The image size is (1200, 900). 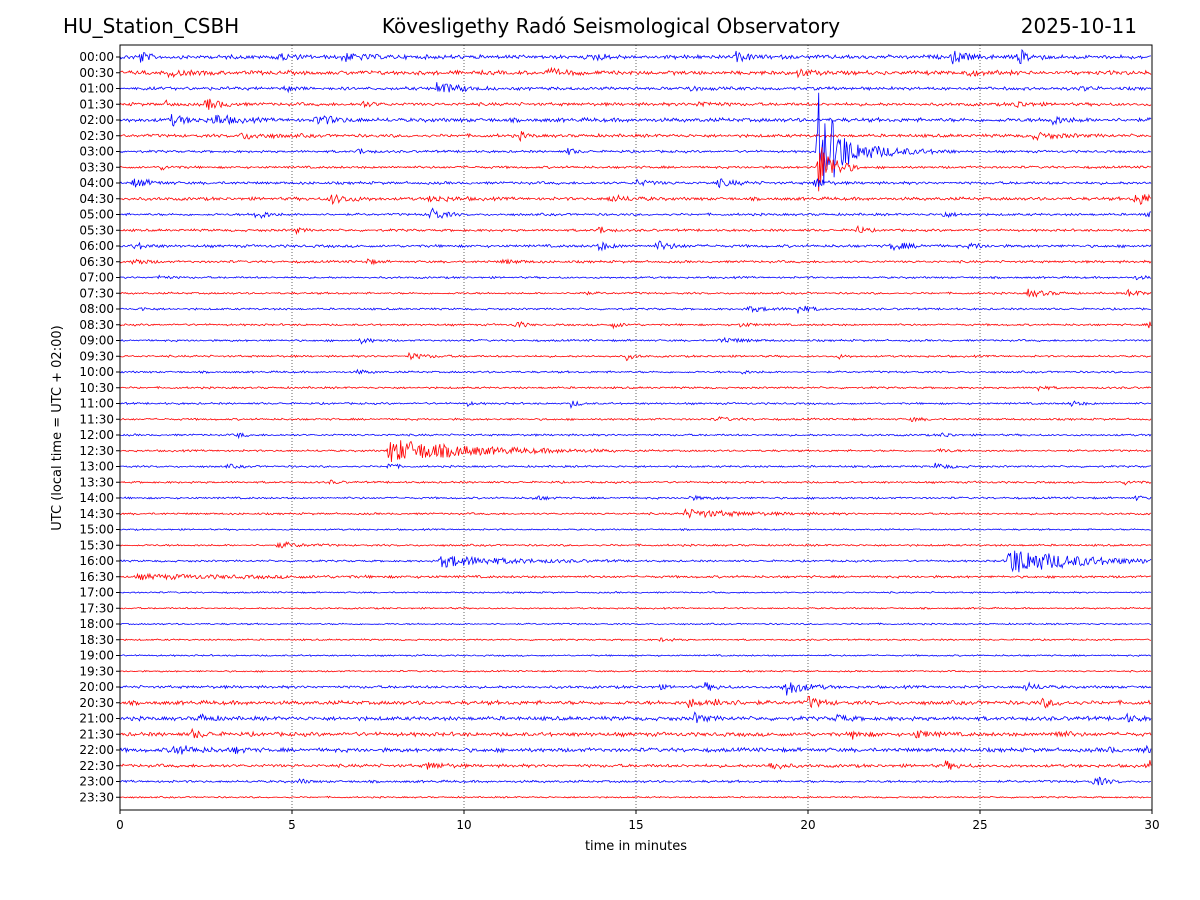 I want to click on y-tick-label: 08:00, so click(x=96, y=309).